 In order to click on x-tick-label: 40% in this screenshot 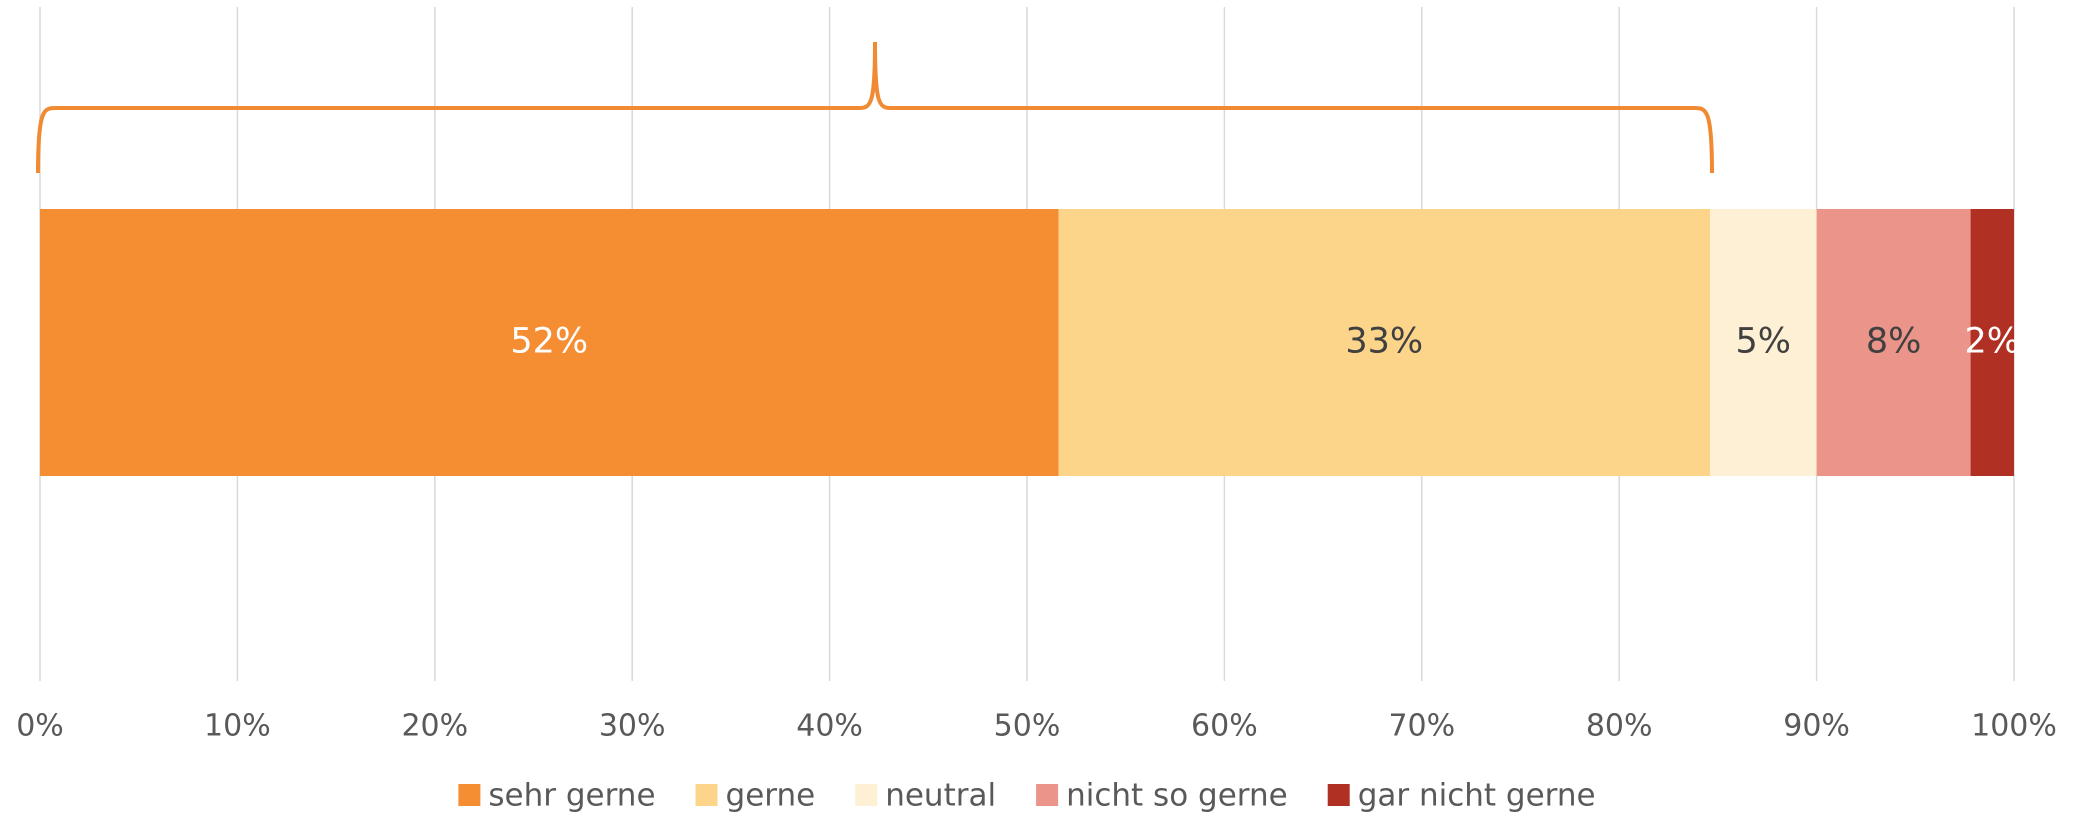, I will do `click(829, 726)`.